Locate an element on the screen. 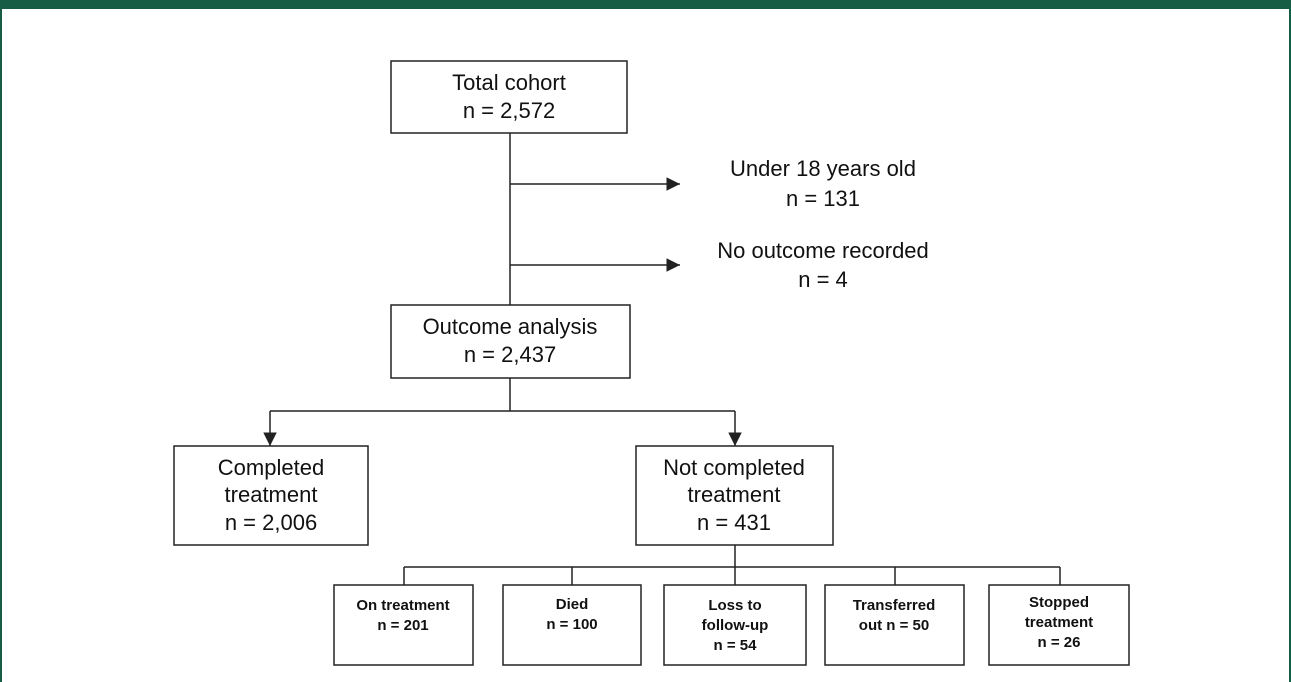 The image size is (1291, 682). node-text: No outcome recorded is located at coordinates (823, 250).